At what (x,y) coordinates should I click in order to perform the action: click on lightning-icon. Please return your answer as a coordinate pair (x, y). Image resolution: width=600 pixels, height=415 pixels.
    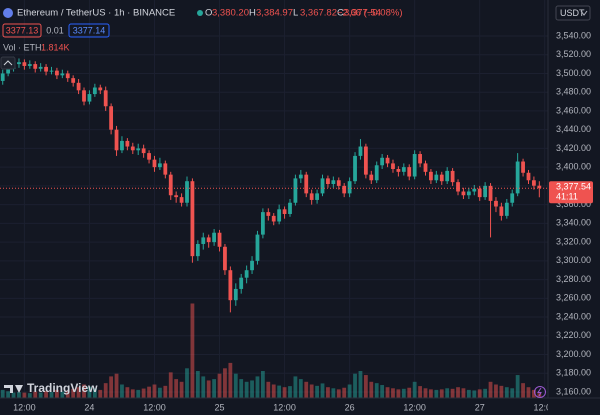
    Looking at the image, I should click on (539, 392).